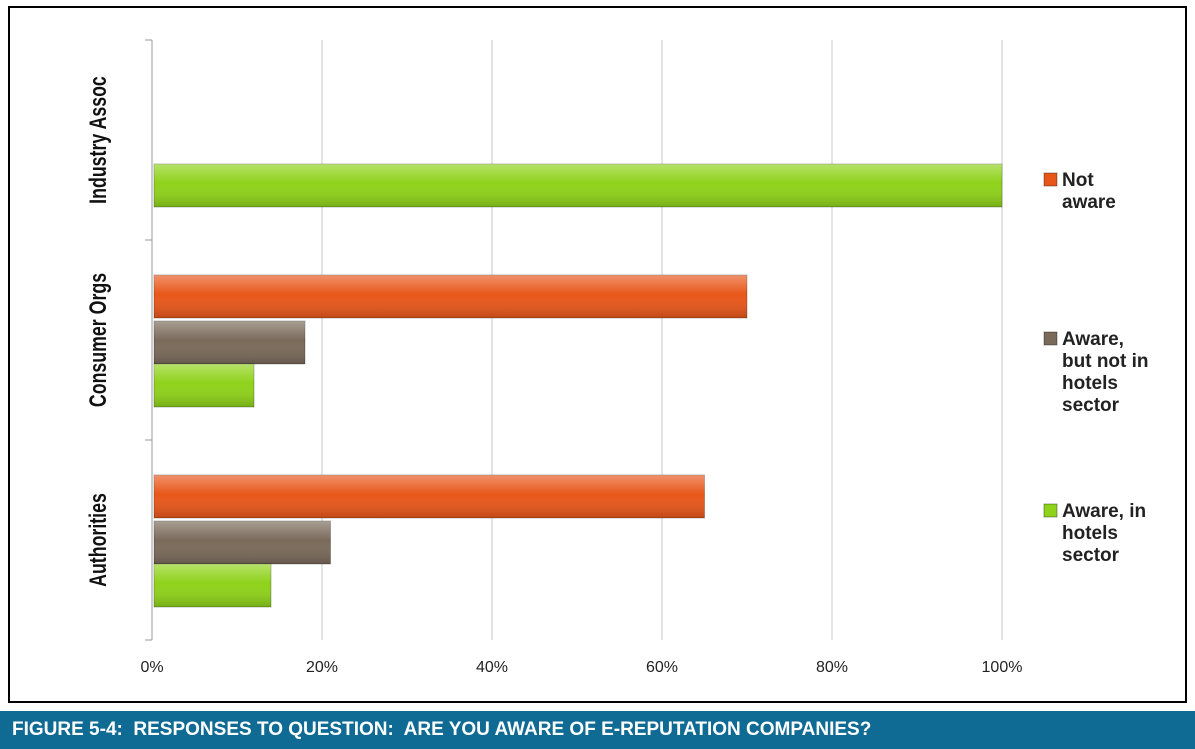  What do you see at coordinates (322, 667) in the screenshot?
I see `x-tick-label: 20%` at bounding box center [322, 667].